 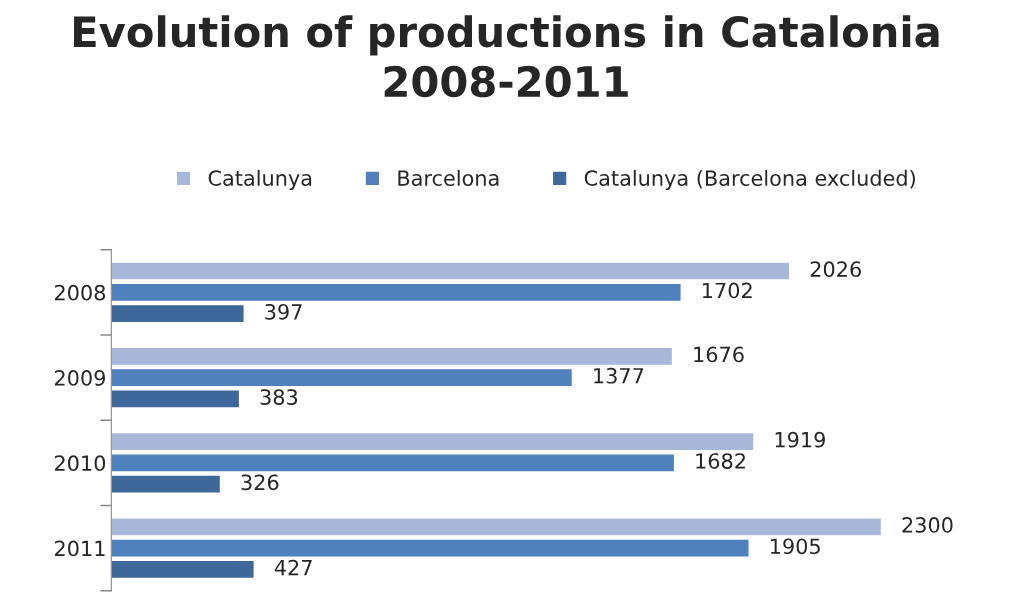 I want to click on data-label: 1702, so click(x=727, y=290).